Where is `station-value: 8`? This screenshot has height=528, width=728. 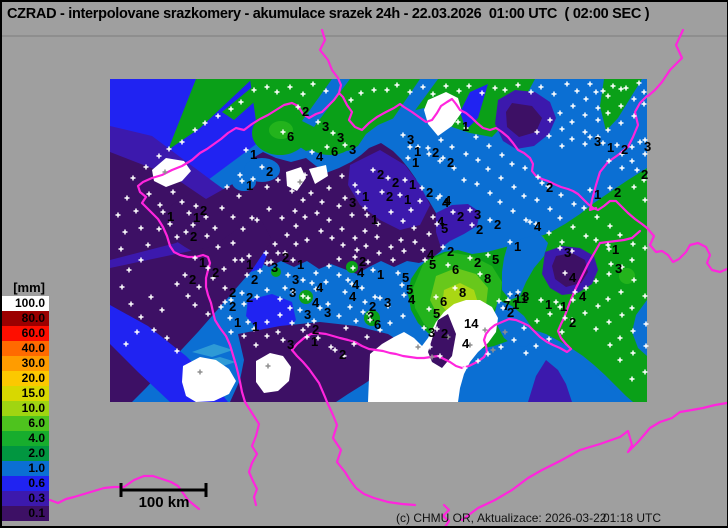 station-value: 8 is located at coordinates (487, 278).